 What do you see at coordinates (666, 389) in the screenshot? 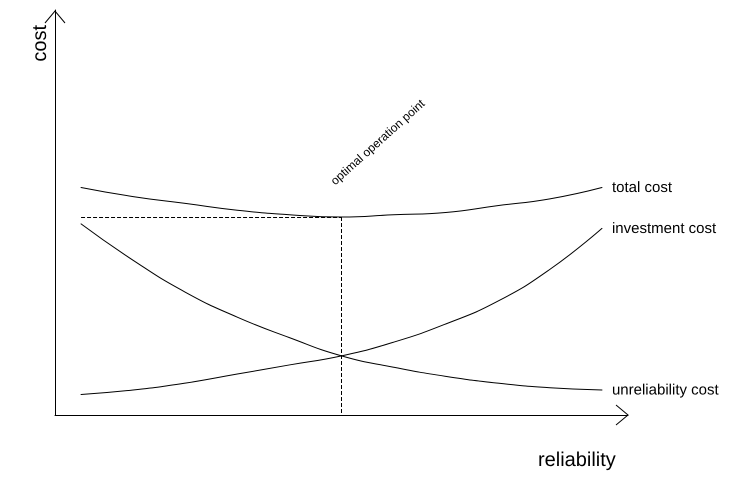
I see `series-label: unreliability cost` at bounding box center [666, 389].